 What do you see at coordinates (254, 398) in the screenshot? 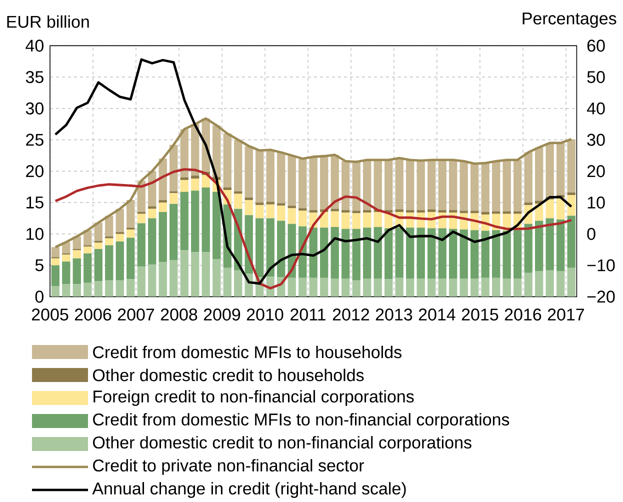
I see `legend-label: Foreign credit to non-financial corporations` at bounding box center [254, 398].